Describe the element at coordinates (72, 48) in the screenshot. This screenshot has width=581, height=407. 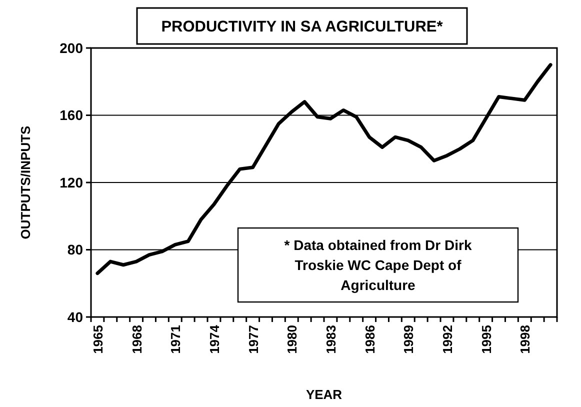
I see `y-tick-label: 200` at that location.